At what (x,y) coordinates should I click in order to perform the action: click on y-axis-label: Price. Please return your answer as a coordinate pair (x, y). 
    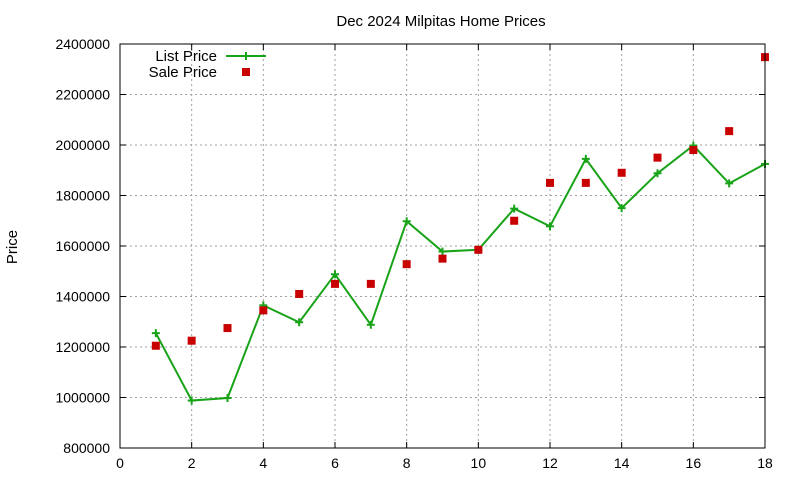
    Looking at the image, I should click on (12, 247).